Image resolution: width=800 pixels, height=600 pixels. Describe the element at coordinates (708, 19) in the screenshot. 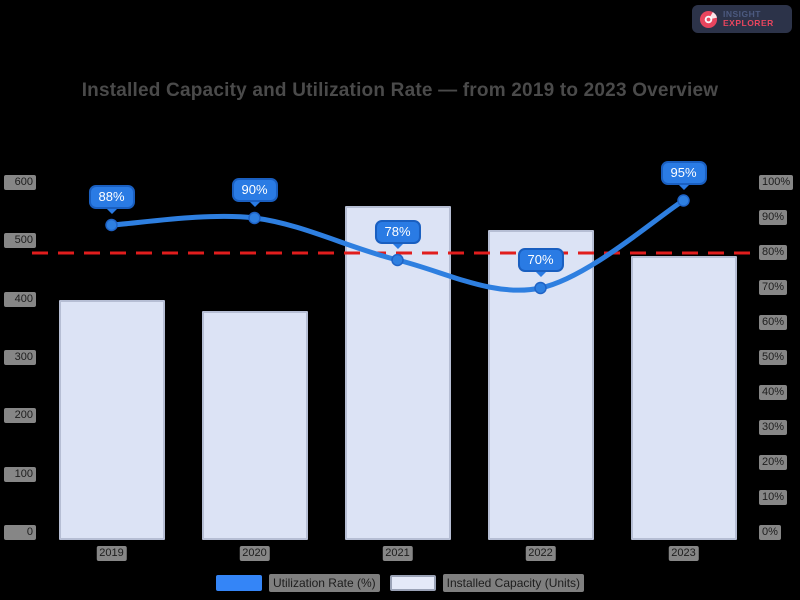

I see `donut-chart-icon` at that location.